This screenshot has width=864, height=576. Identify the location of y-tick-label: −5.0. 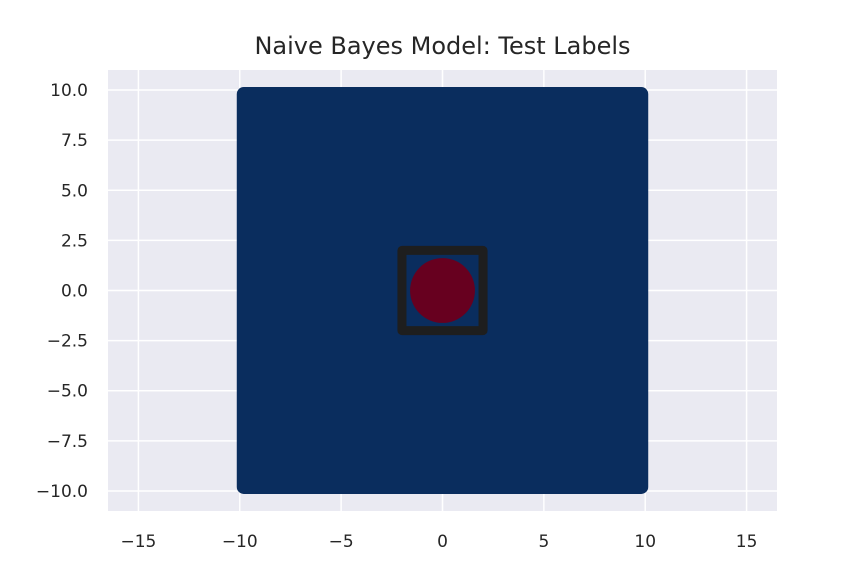
(67, 392).